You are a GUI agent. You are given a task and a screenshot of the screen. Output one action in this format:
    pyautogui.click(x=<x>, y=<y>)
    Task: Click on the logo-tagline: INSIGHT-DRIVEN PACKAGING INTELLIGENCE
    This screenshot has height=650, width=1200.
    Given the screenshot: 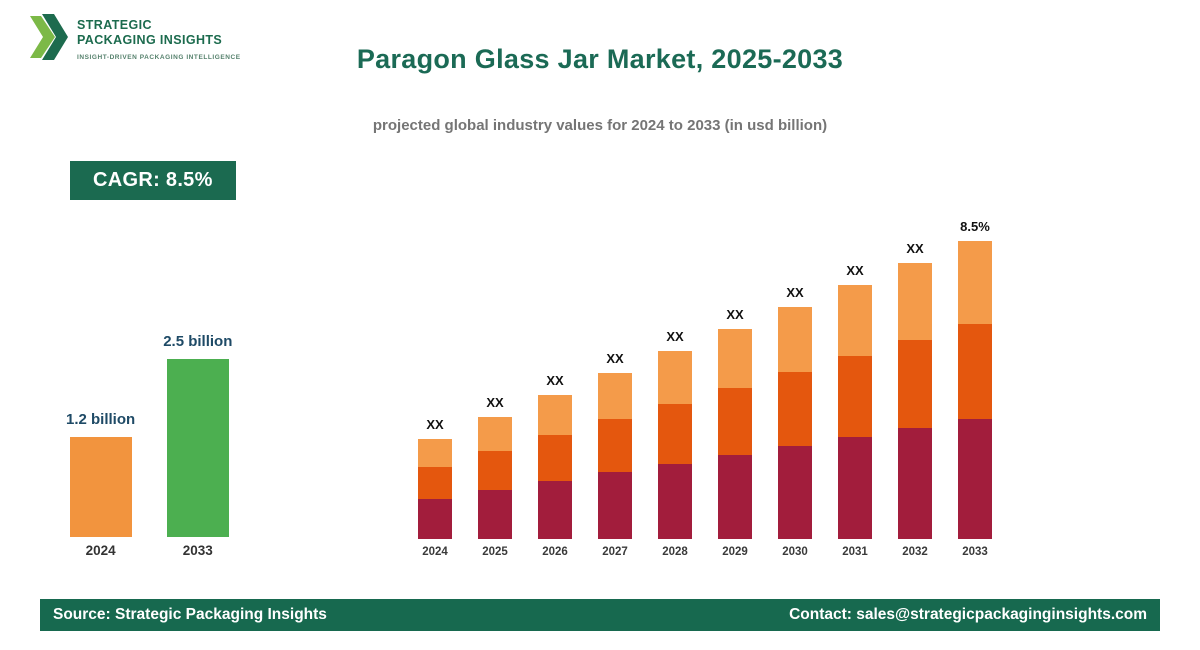 What is the action you would take?
    pyautogui.click(x=159, y=57)
    